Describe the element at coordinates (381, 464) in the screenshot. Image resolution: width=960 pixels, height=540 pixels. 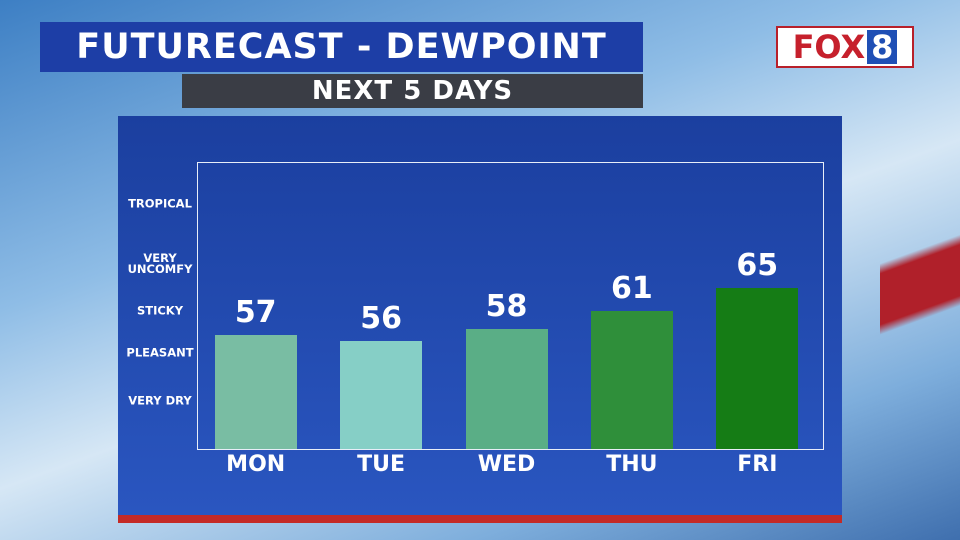
I see `x-tick-label: TUE` at that location.